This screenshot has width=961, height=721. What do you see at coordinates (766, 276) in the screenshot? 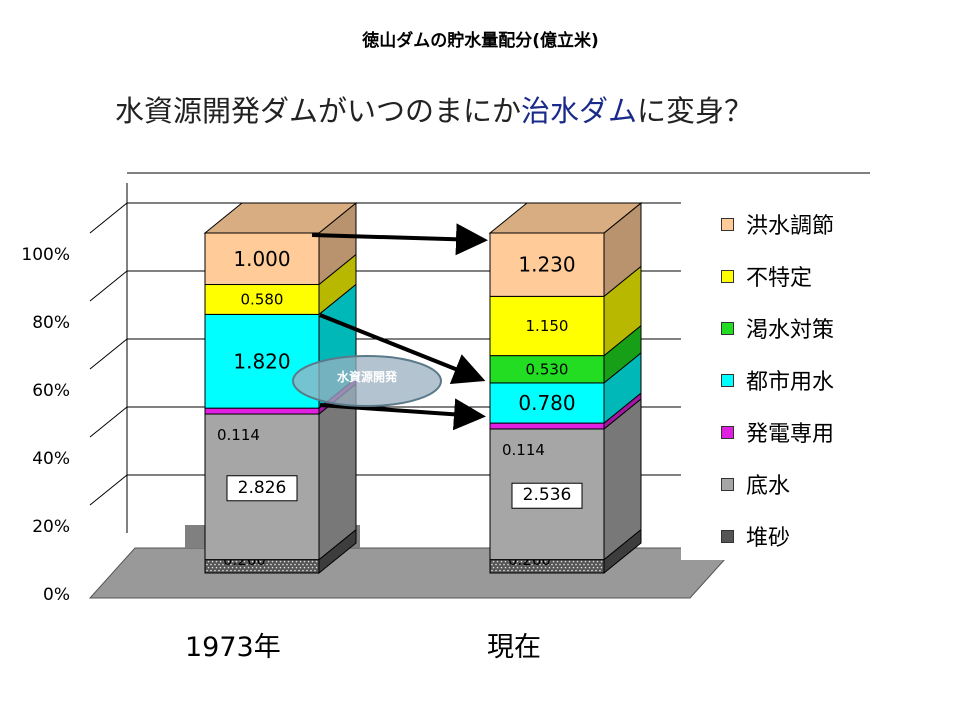
I see `legend-item: 不特定` at bounding box center [766, 276].